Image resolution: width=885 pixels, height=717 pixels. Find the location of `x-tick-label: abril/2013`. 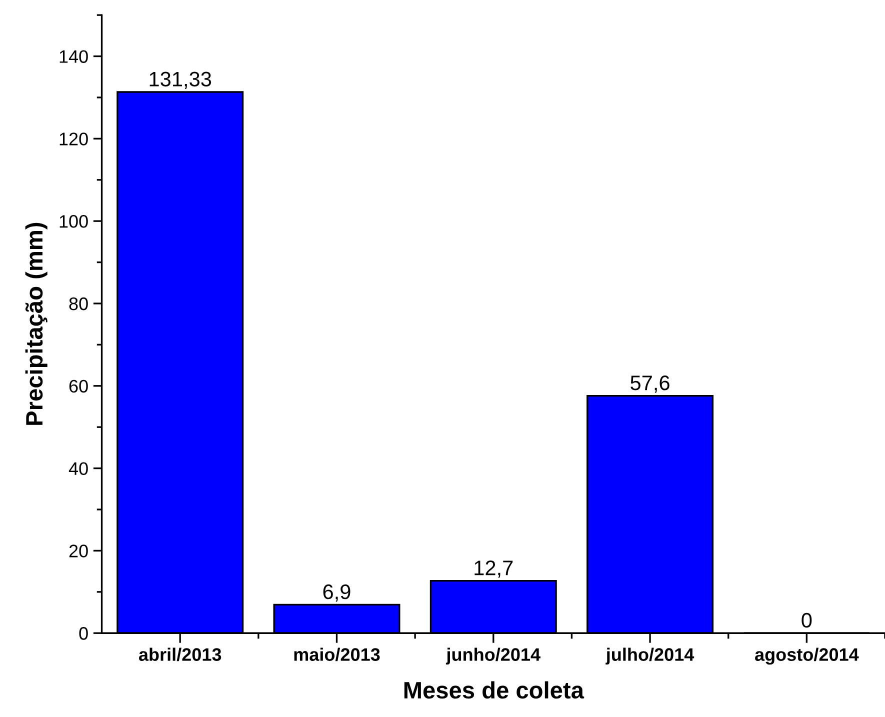

x-tick-label: abril/2013 is located at coordinates (180, 655).